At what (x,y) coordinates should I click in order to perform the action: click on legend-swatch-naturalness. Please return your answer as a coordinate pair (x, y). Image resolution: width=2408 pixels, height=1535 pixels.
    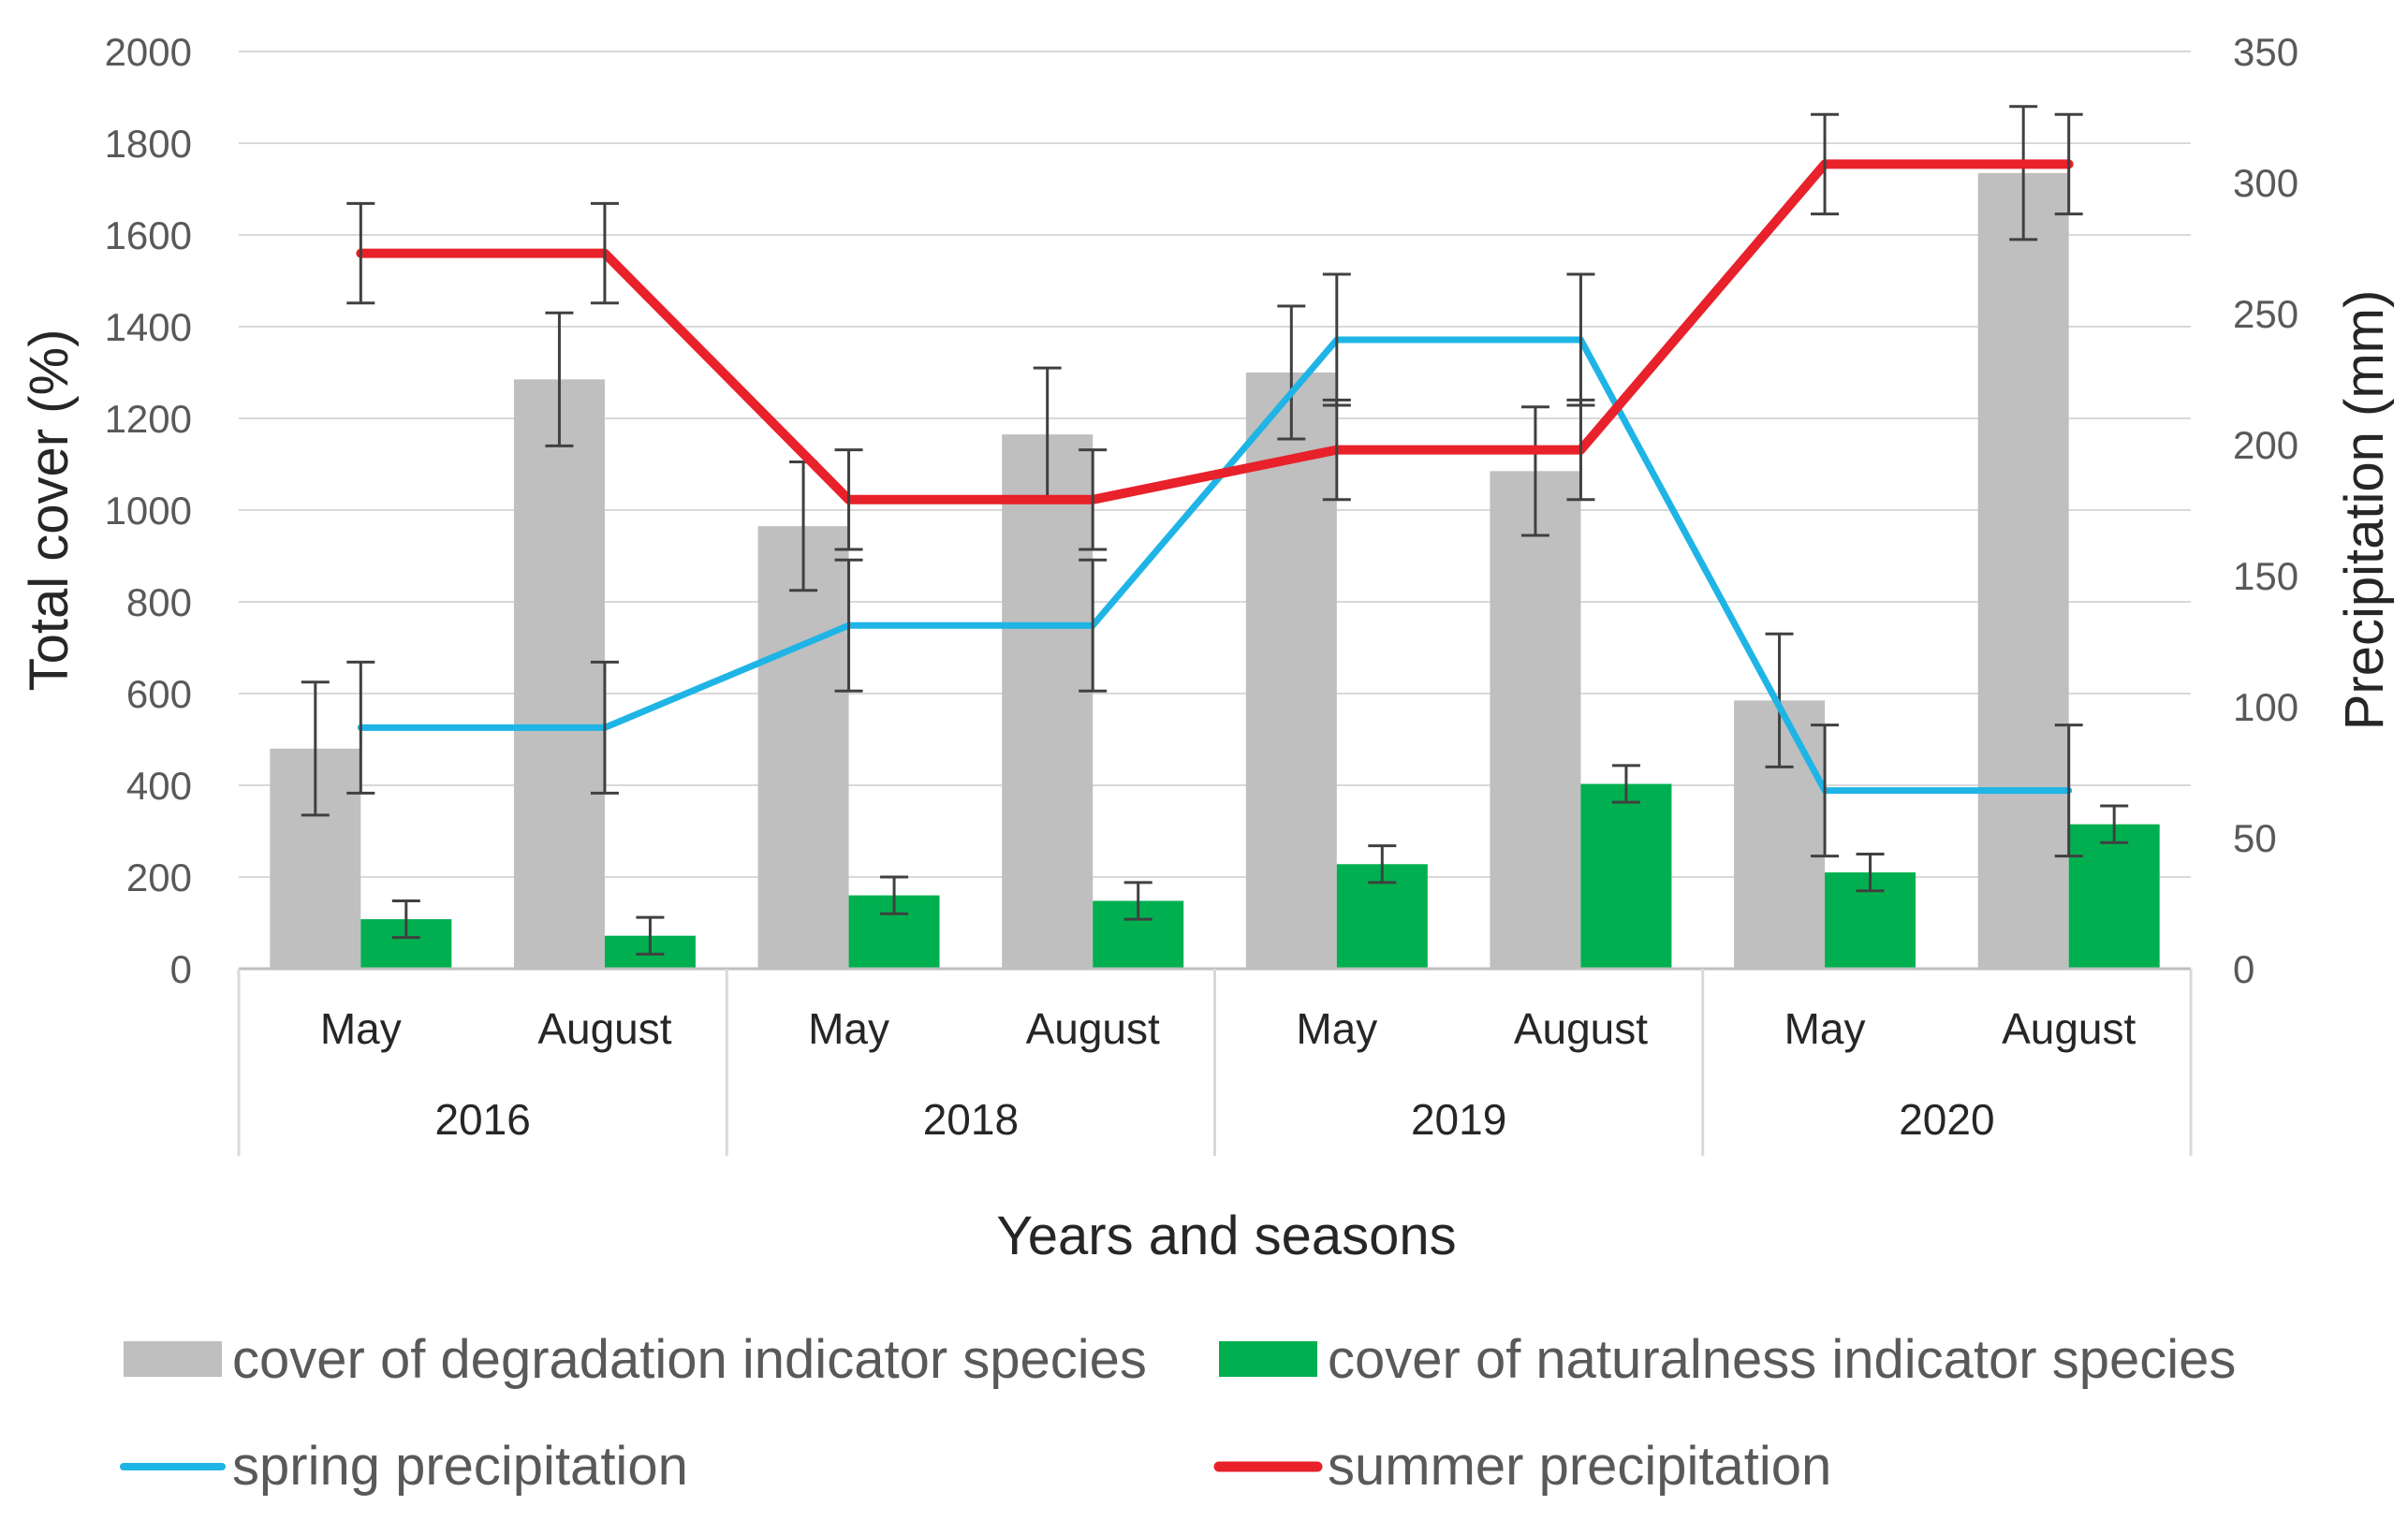
    Looking at the image, I should click on (1268, 1359).